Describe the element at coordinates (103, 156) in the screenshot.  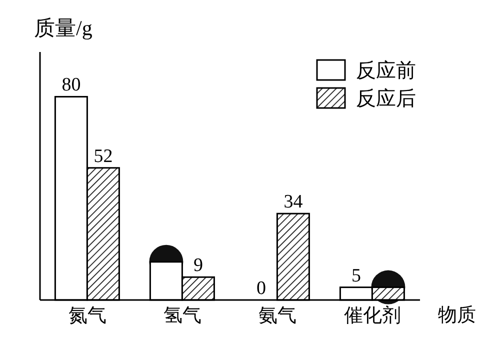
I see `data-label: 52` at that location.